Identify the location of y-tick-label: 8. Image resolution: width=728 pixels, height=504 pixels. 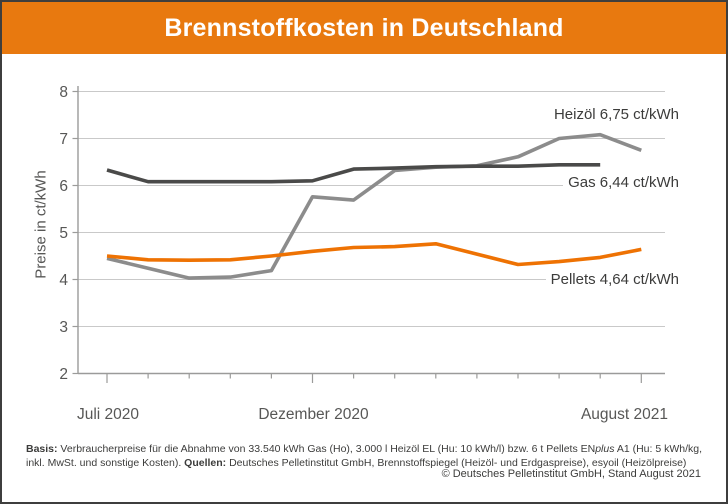
(63, 92).